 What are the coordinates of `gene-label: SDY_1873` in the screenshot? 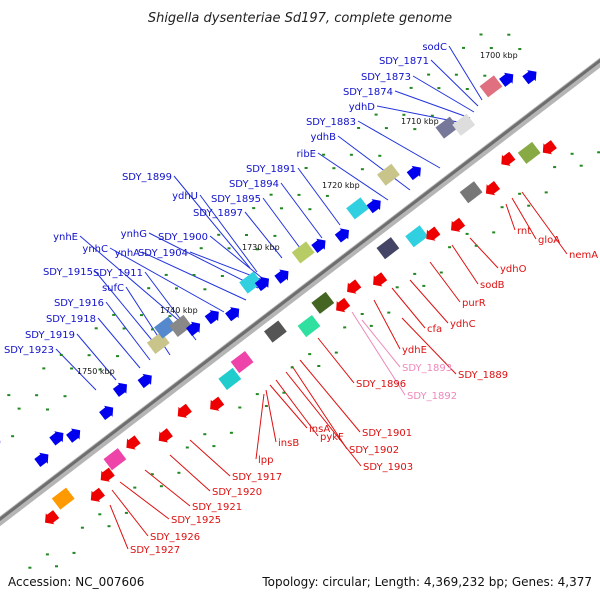 It's located at (386, 77).